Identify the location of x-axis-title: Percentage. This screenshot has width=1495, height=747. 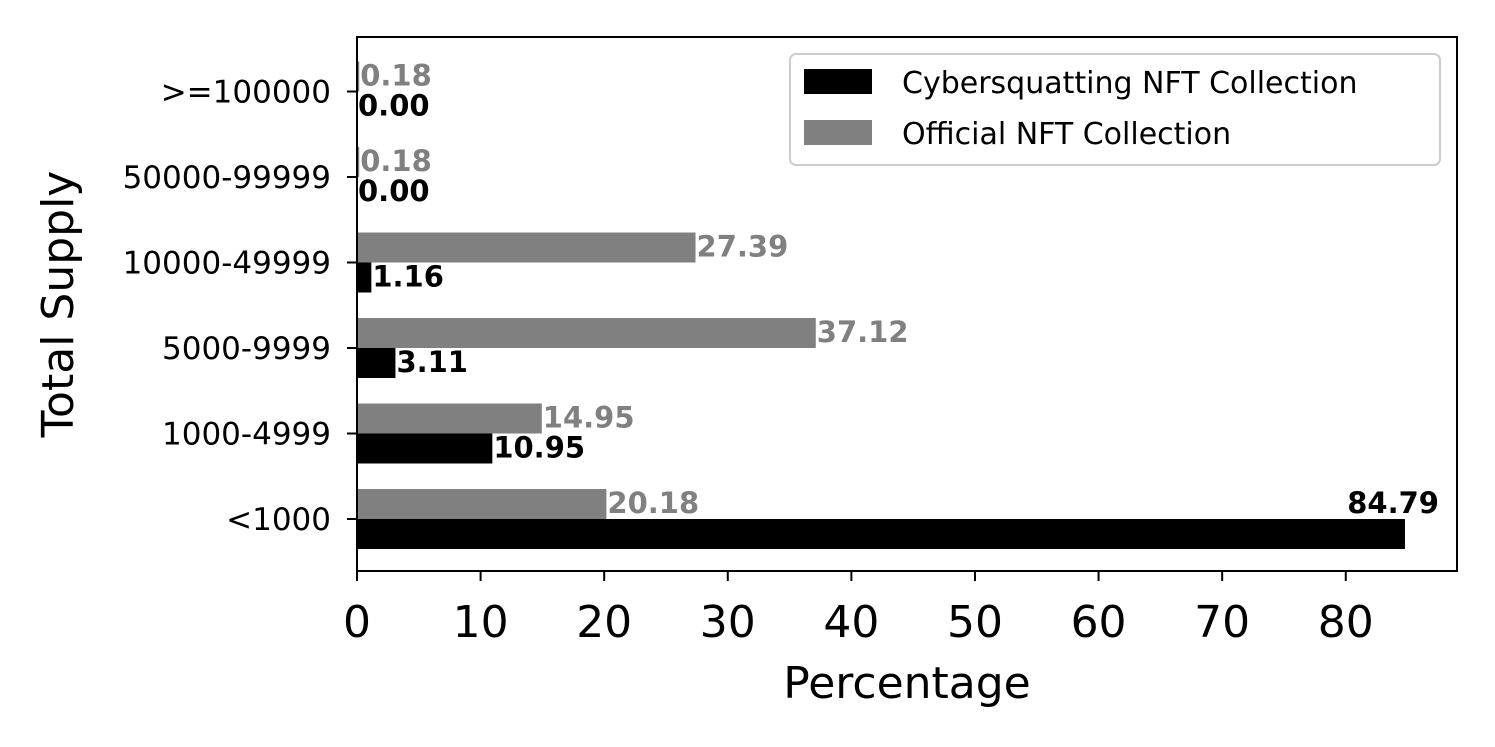
(907, 683).